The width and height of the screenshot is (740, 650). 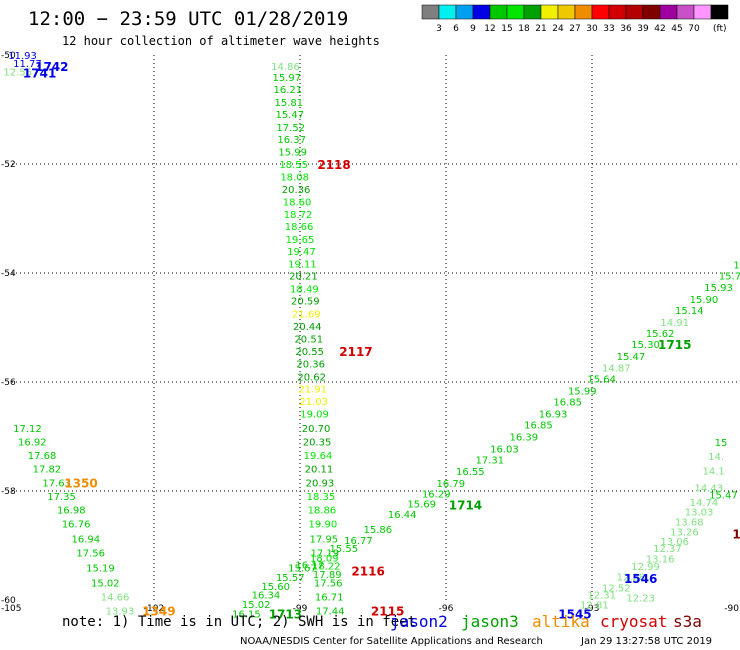 I want to click on pass-number-label: 1545, so click(x=574, y=615).